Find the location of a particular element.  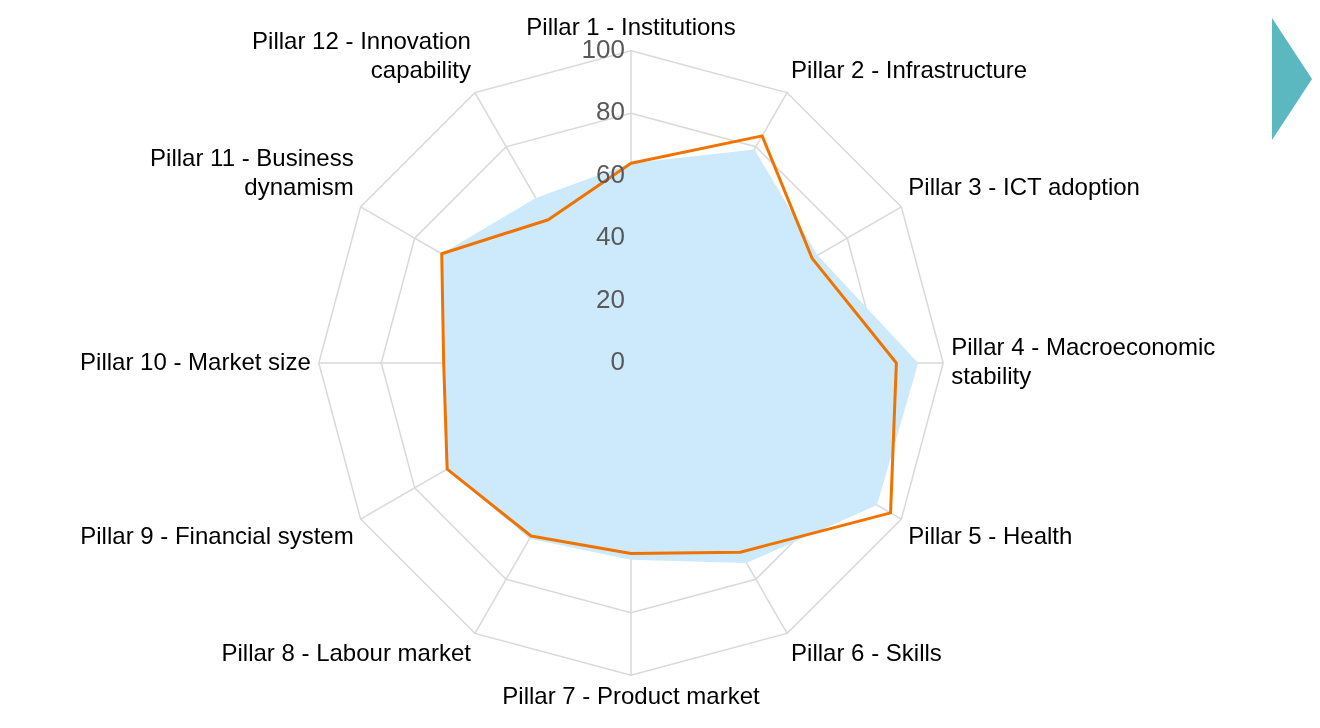

y-tick-label: 40 is located at coordinates (610, 236).